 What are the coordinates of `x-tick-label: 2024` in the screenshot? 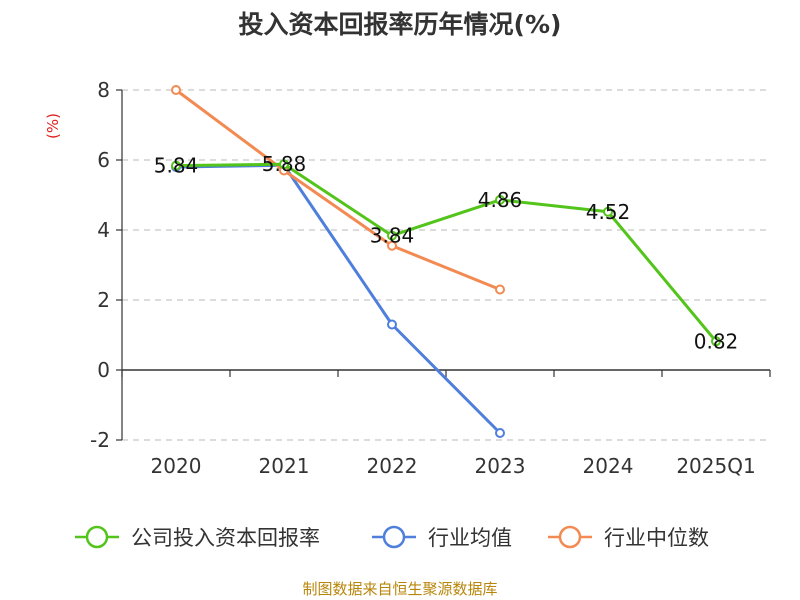 It's located at (608, 466).